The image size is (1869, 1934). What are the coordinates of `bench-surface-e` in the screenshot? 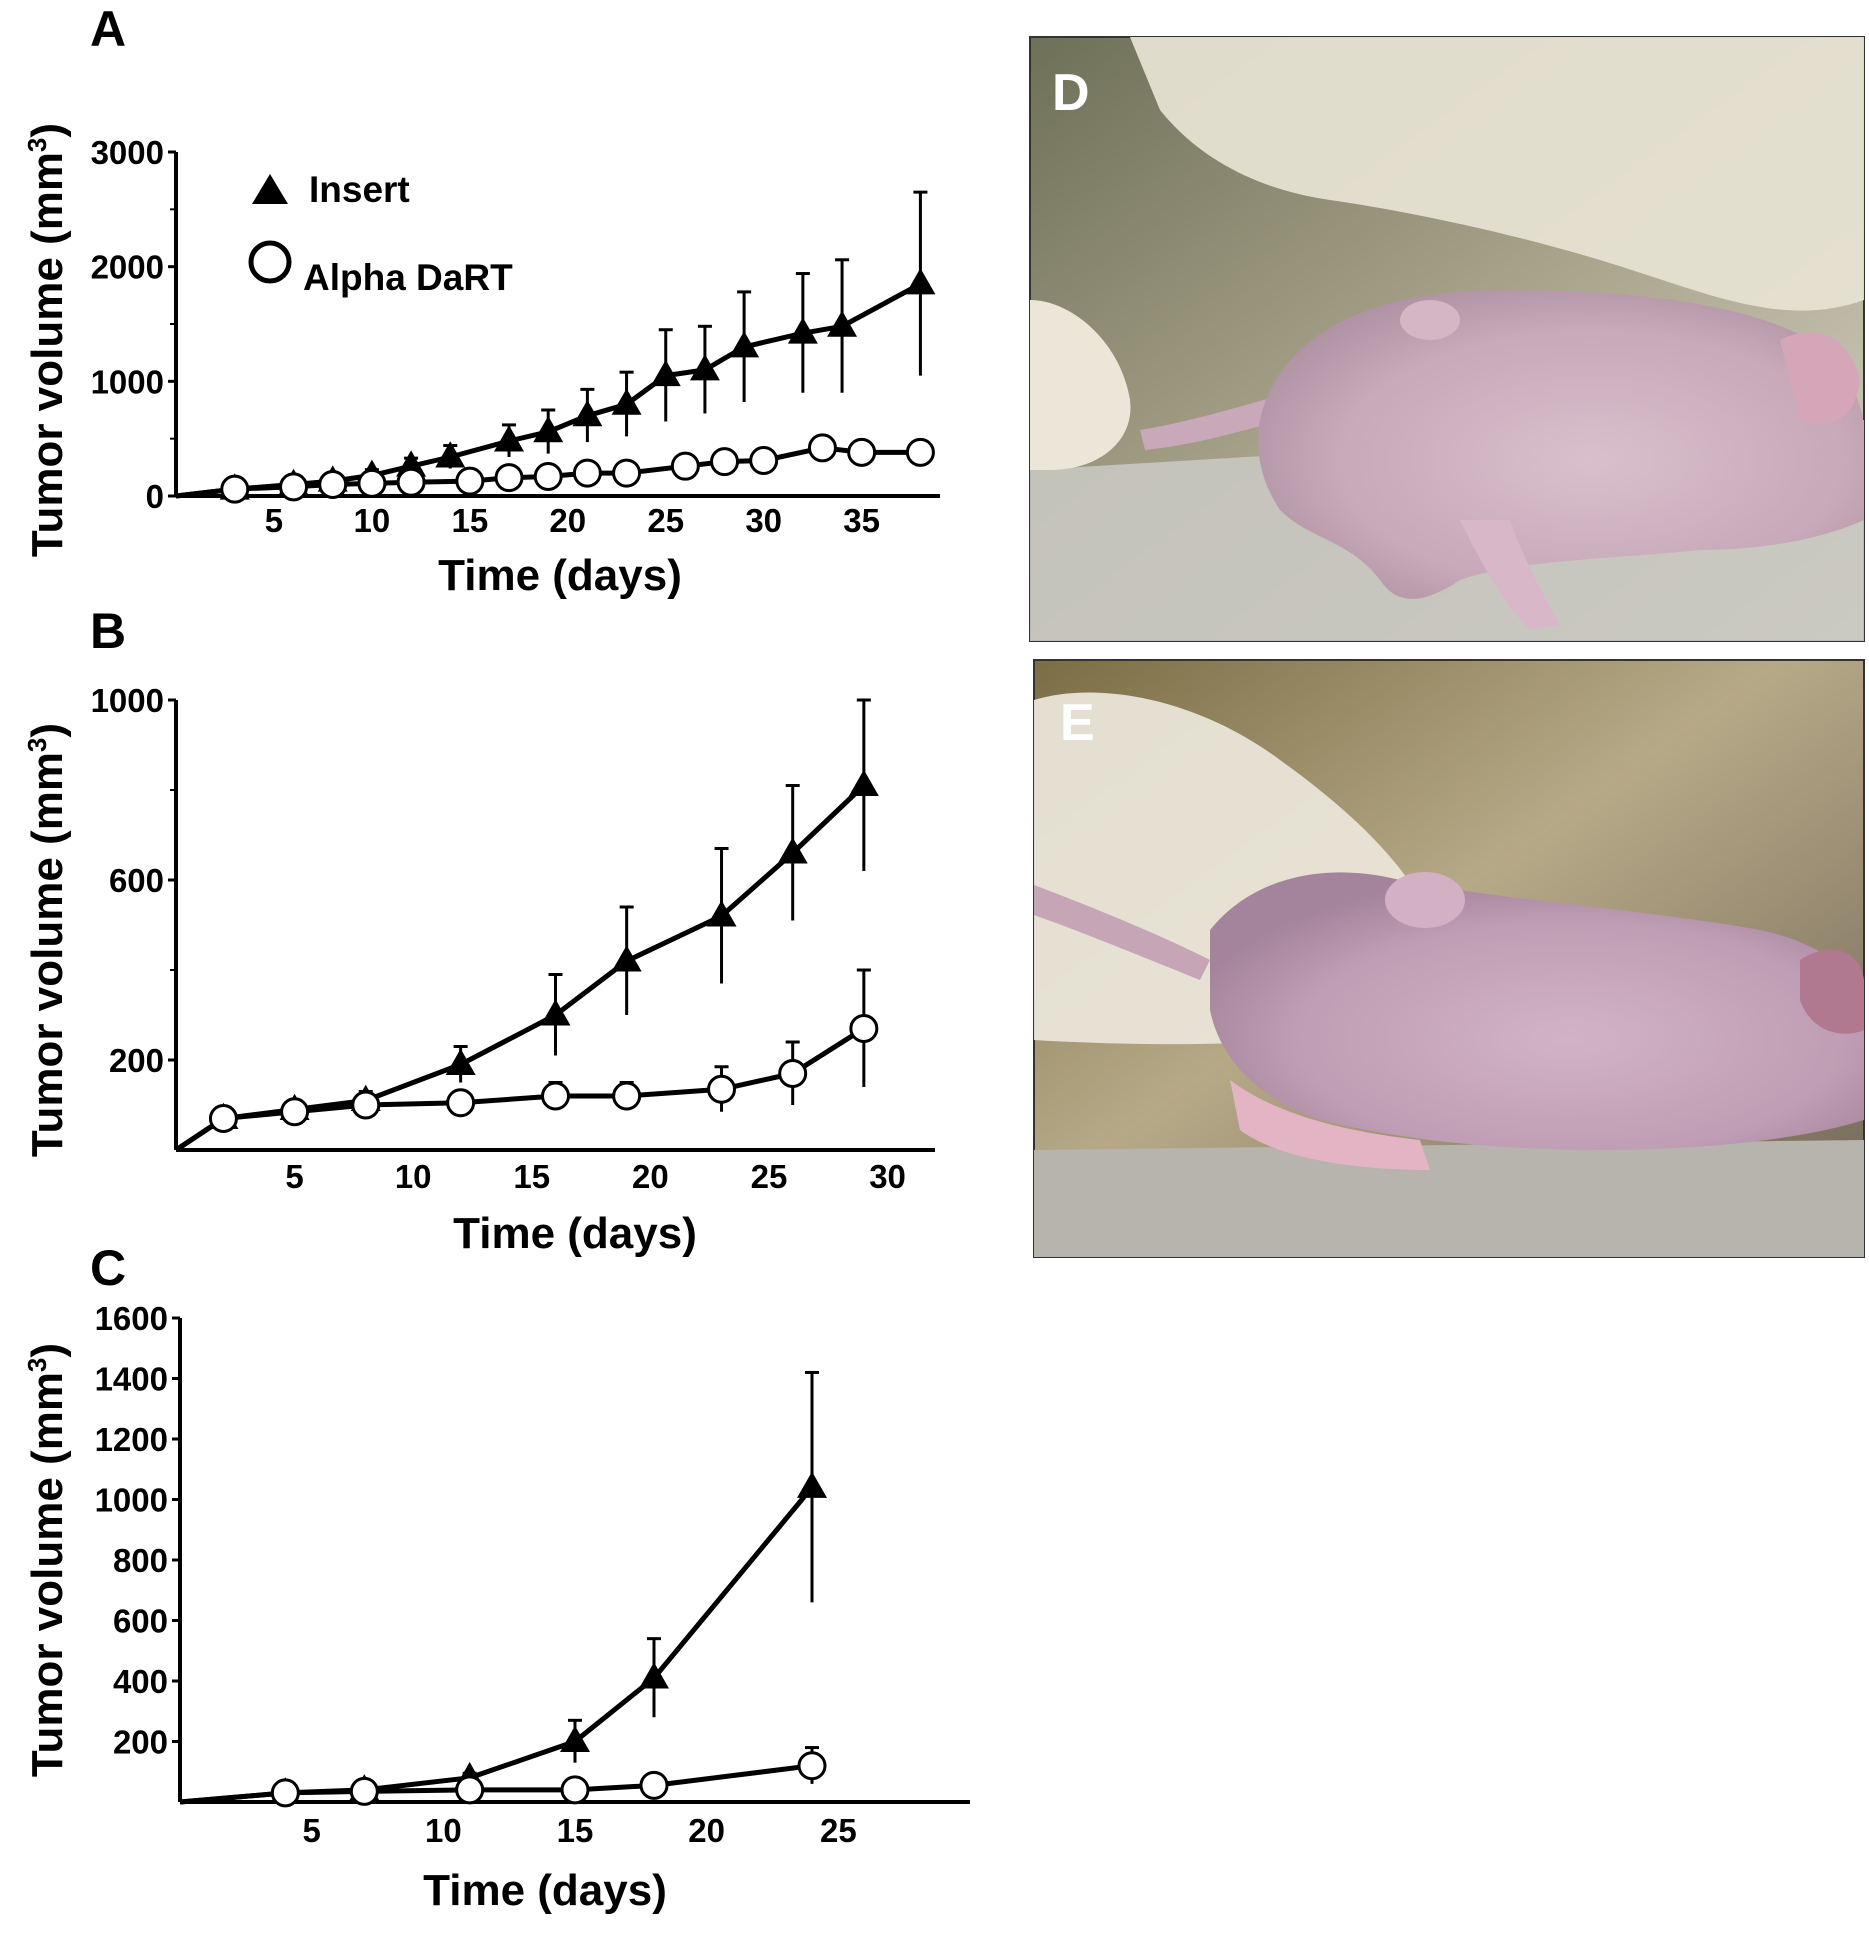 It's located at (1449, 1198).